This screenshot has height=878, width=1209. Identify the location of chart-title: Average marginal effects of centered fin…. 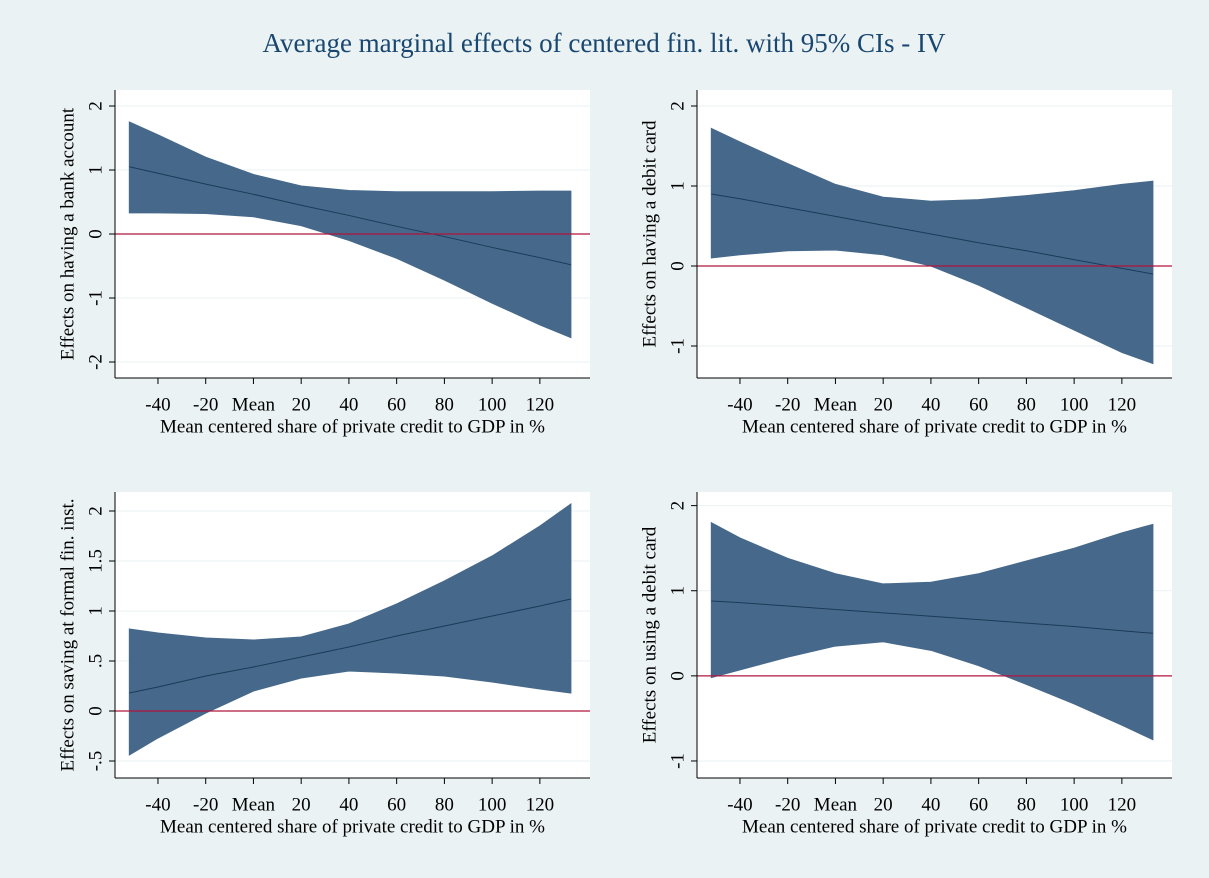
(604, 43).